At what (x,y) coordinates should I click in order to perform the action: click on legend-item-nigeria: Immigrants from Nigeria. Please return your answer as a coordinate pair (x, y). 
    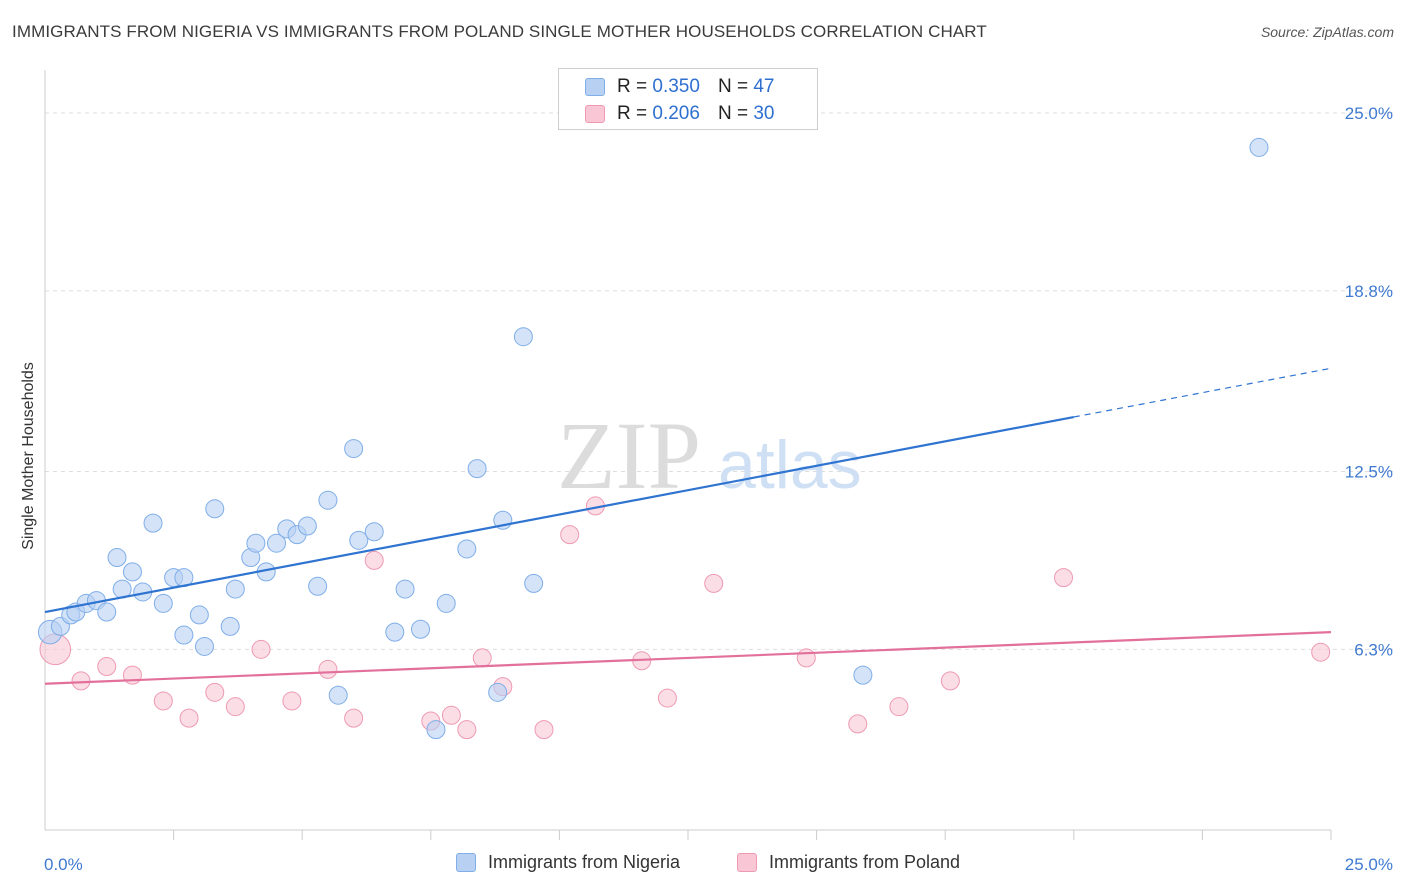
    Looking at the image, I should click on (568, 862).